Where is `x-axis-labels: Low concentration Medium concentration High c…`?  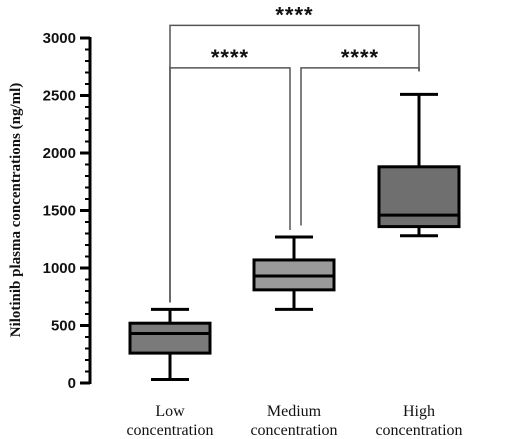
x-axis-labels: Low concentration Medium concentration High c… is located at coordinates (294, 421).